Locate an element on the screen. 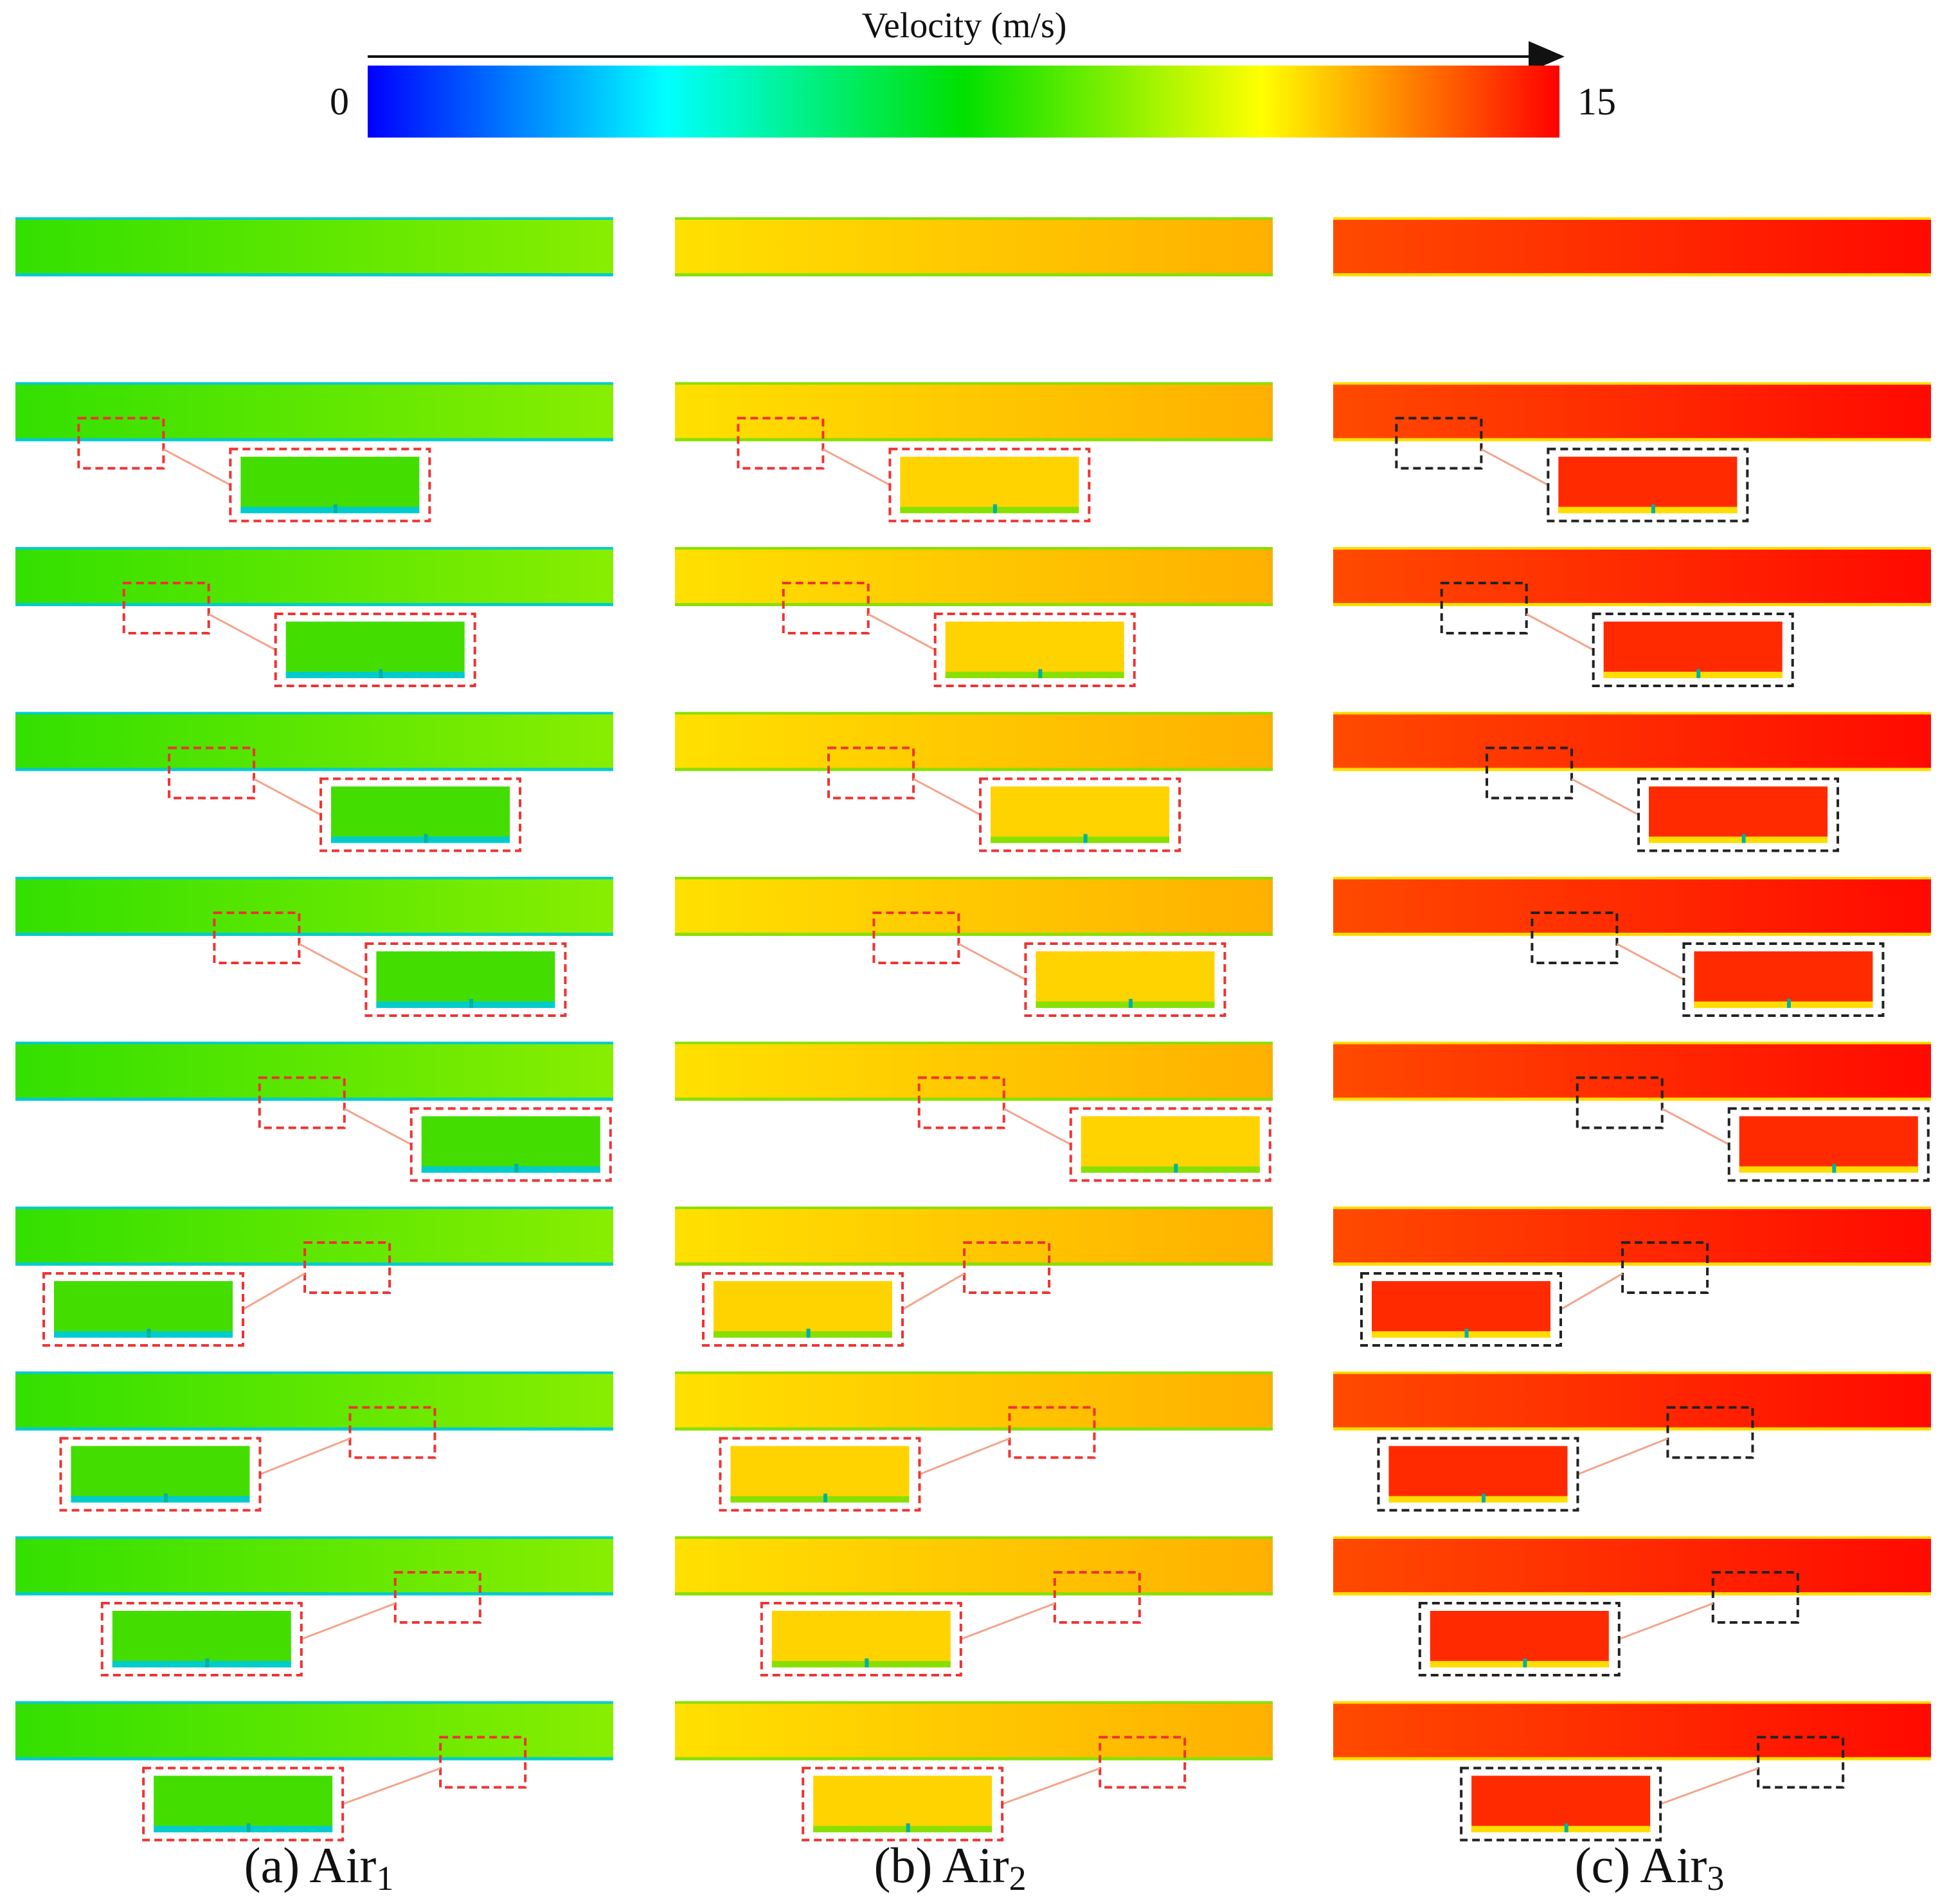 The width and height of the screenshot is (1949, 1904). panel-caption-b-text: (b) Air is located at coordinates (941, 1865).